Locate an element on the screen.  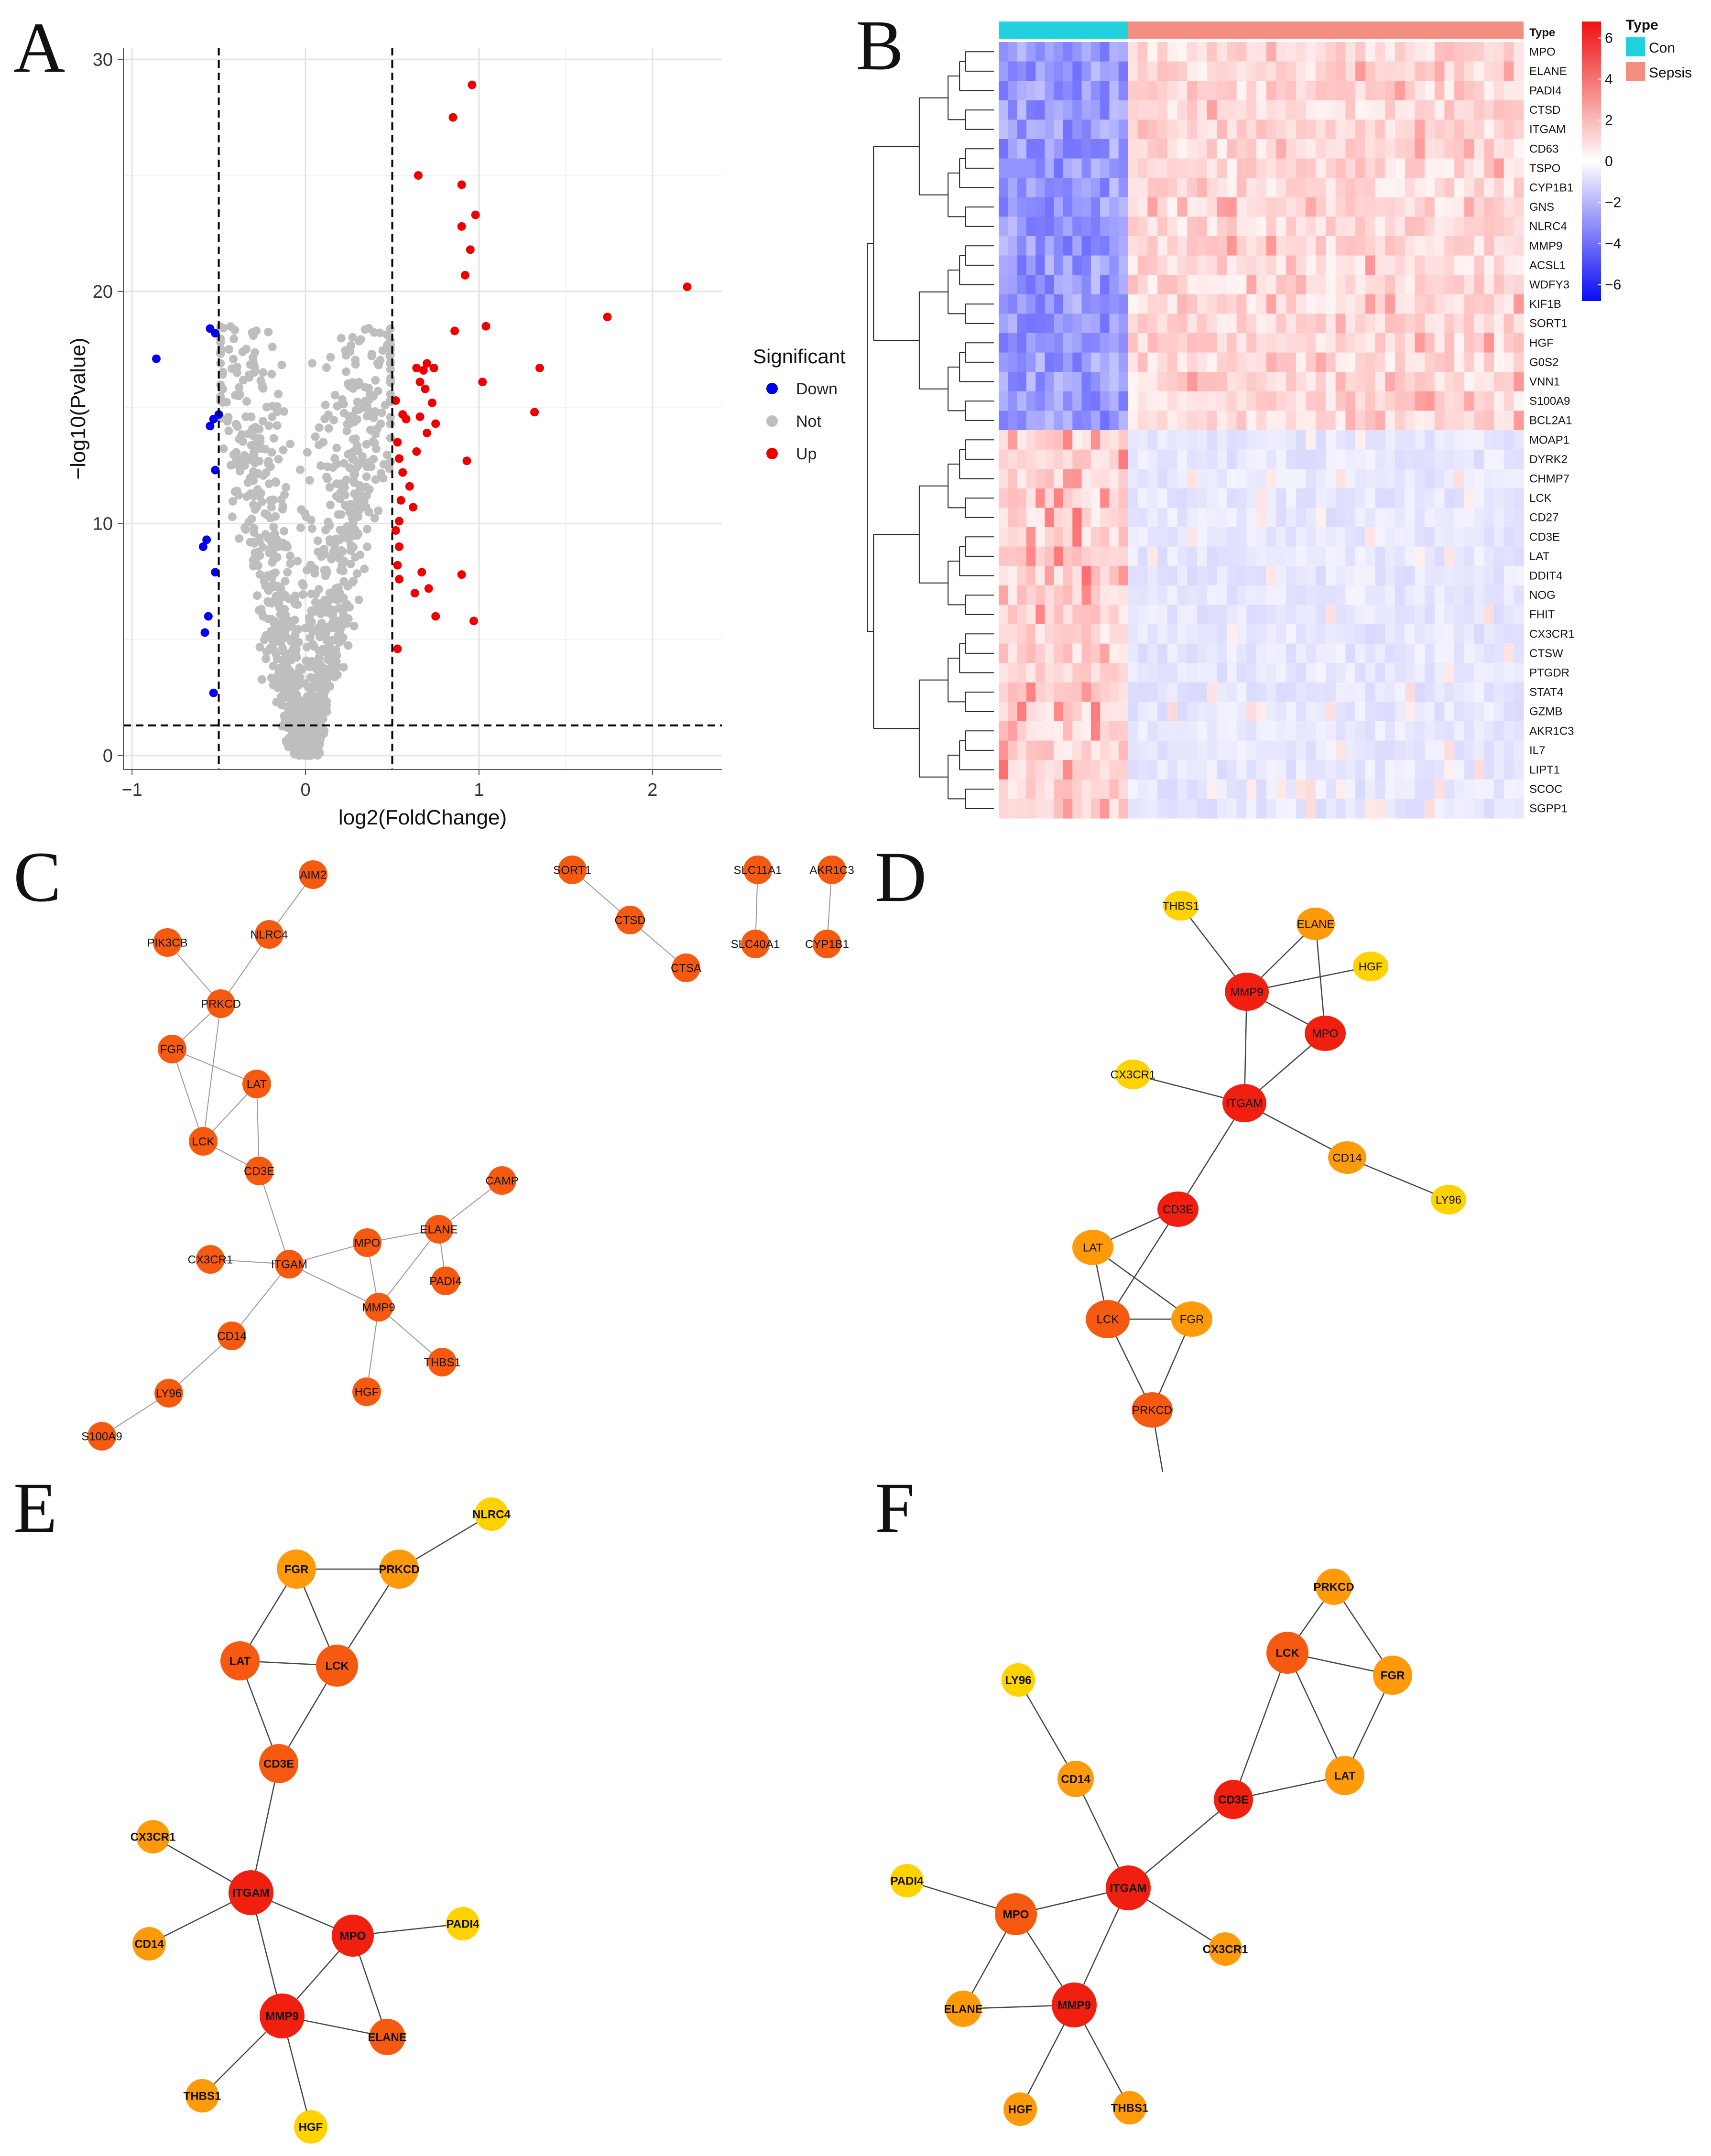
panel-label-c: C is located at coordinates (37, 877).